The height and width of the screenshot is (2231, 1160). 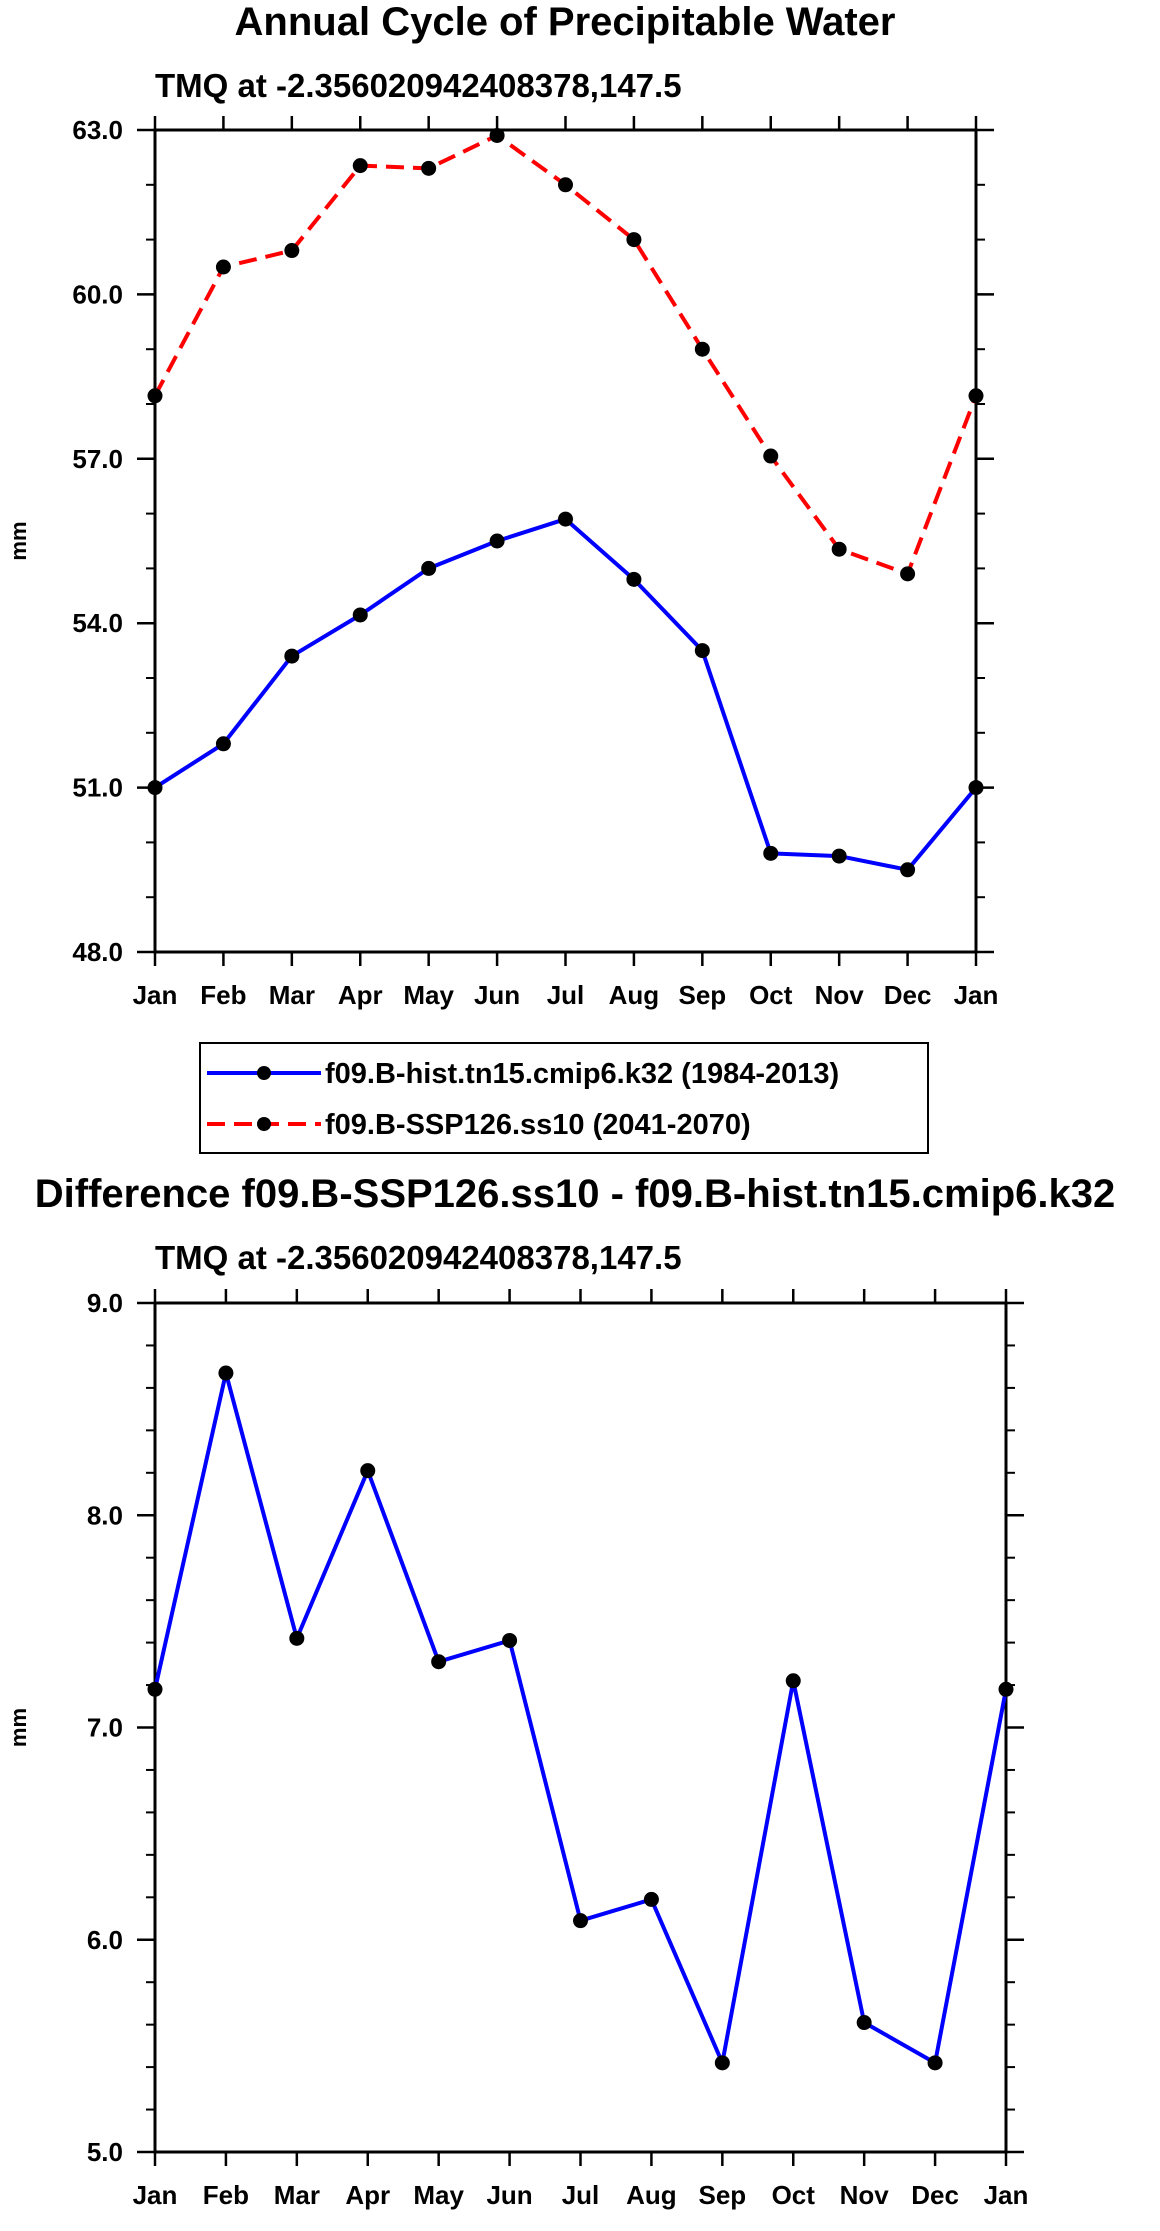 What do you see at coordinates (105, 1515) in the screenshot?
I see `chart2-y-tick-label: 8.0` at bounding box center [105, 1515].